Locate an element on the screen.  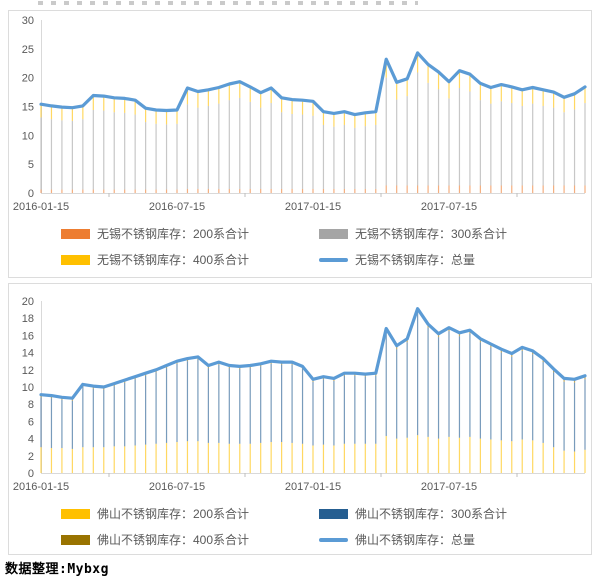
svg-text: 8 is located at coordinates (31, 405).